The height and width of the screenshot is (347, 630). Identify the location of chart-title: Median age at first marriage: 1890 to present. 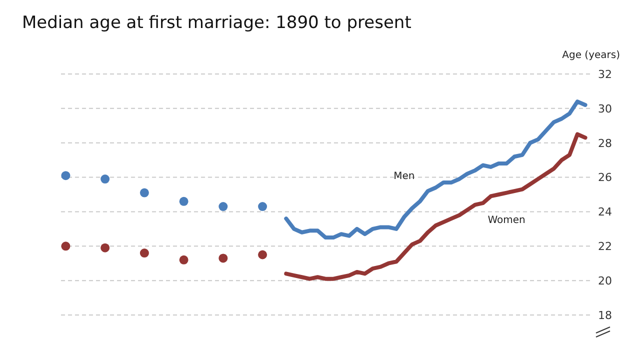
(217, 23).